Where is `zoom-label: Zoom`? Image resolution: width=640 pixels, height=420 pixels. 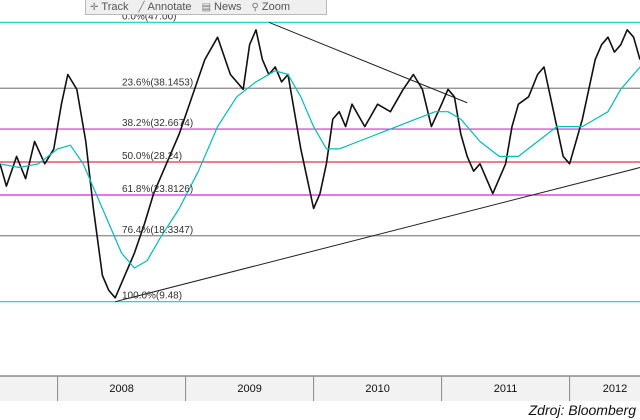 zoom-label: Zoom is located at coordinates (275, 7).